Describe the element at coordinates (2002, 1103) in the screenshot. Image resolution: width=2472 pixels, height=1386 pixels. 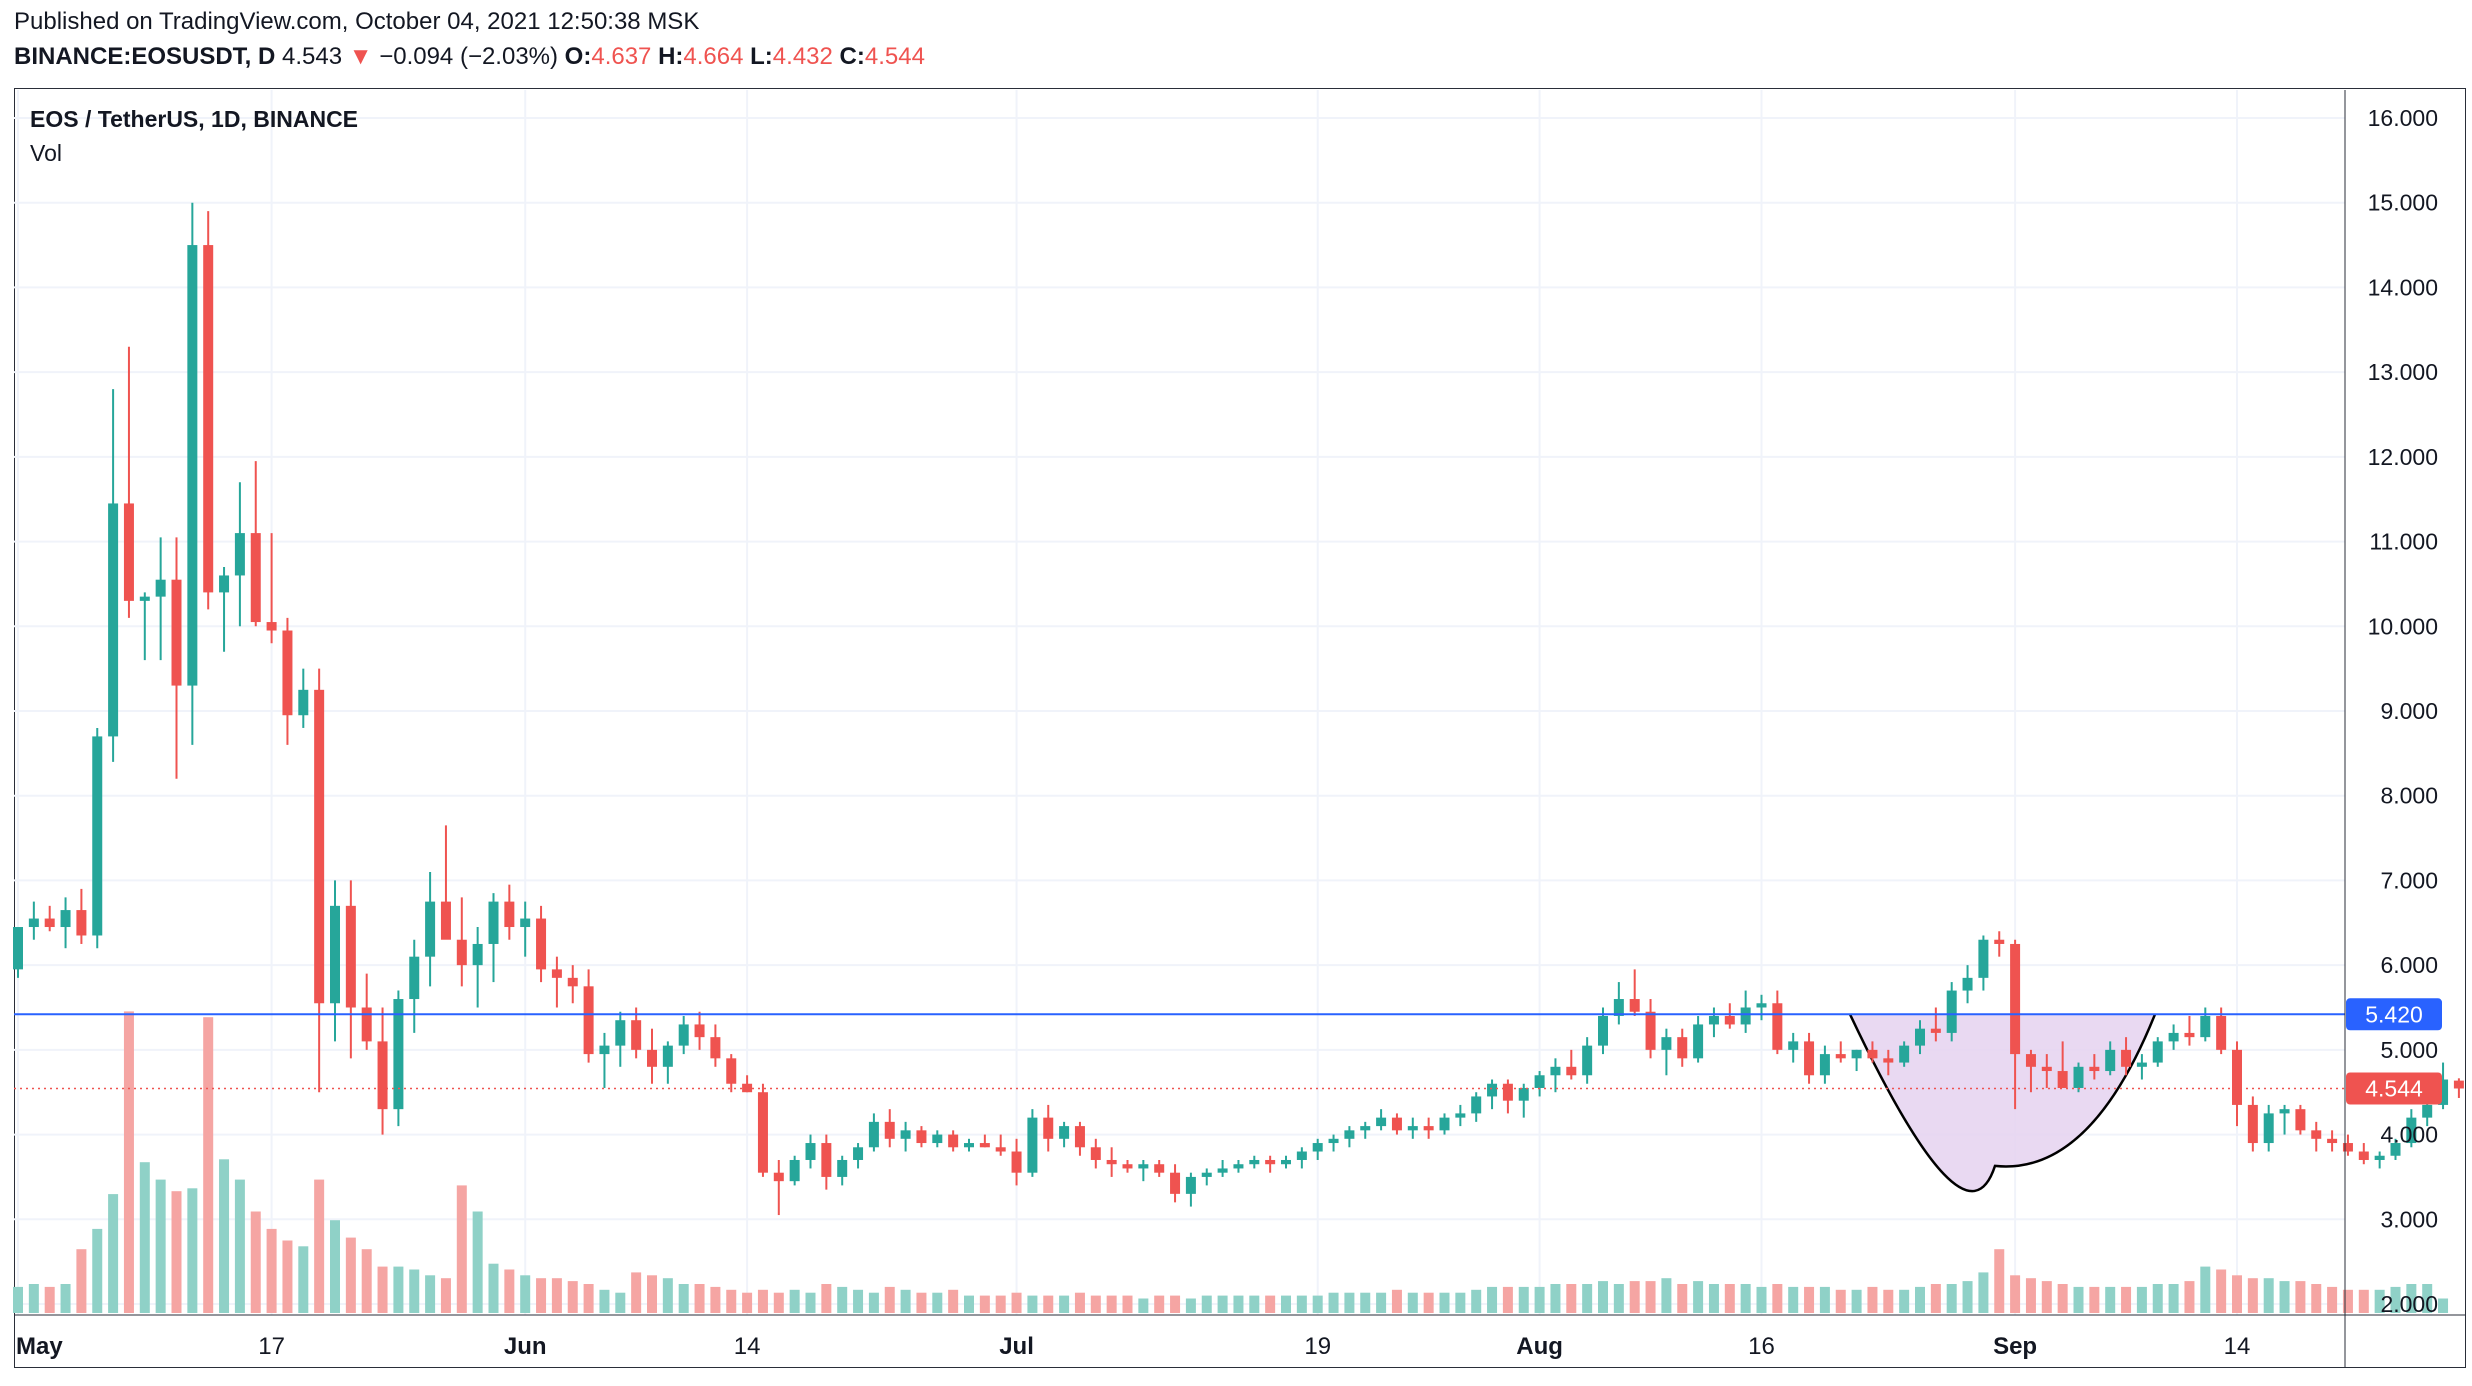
I see `cup-curve` at that location.